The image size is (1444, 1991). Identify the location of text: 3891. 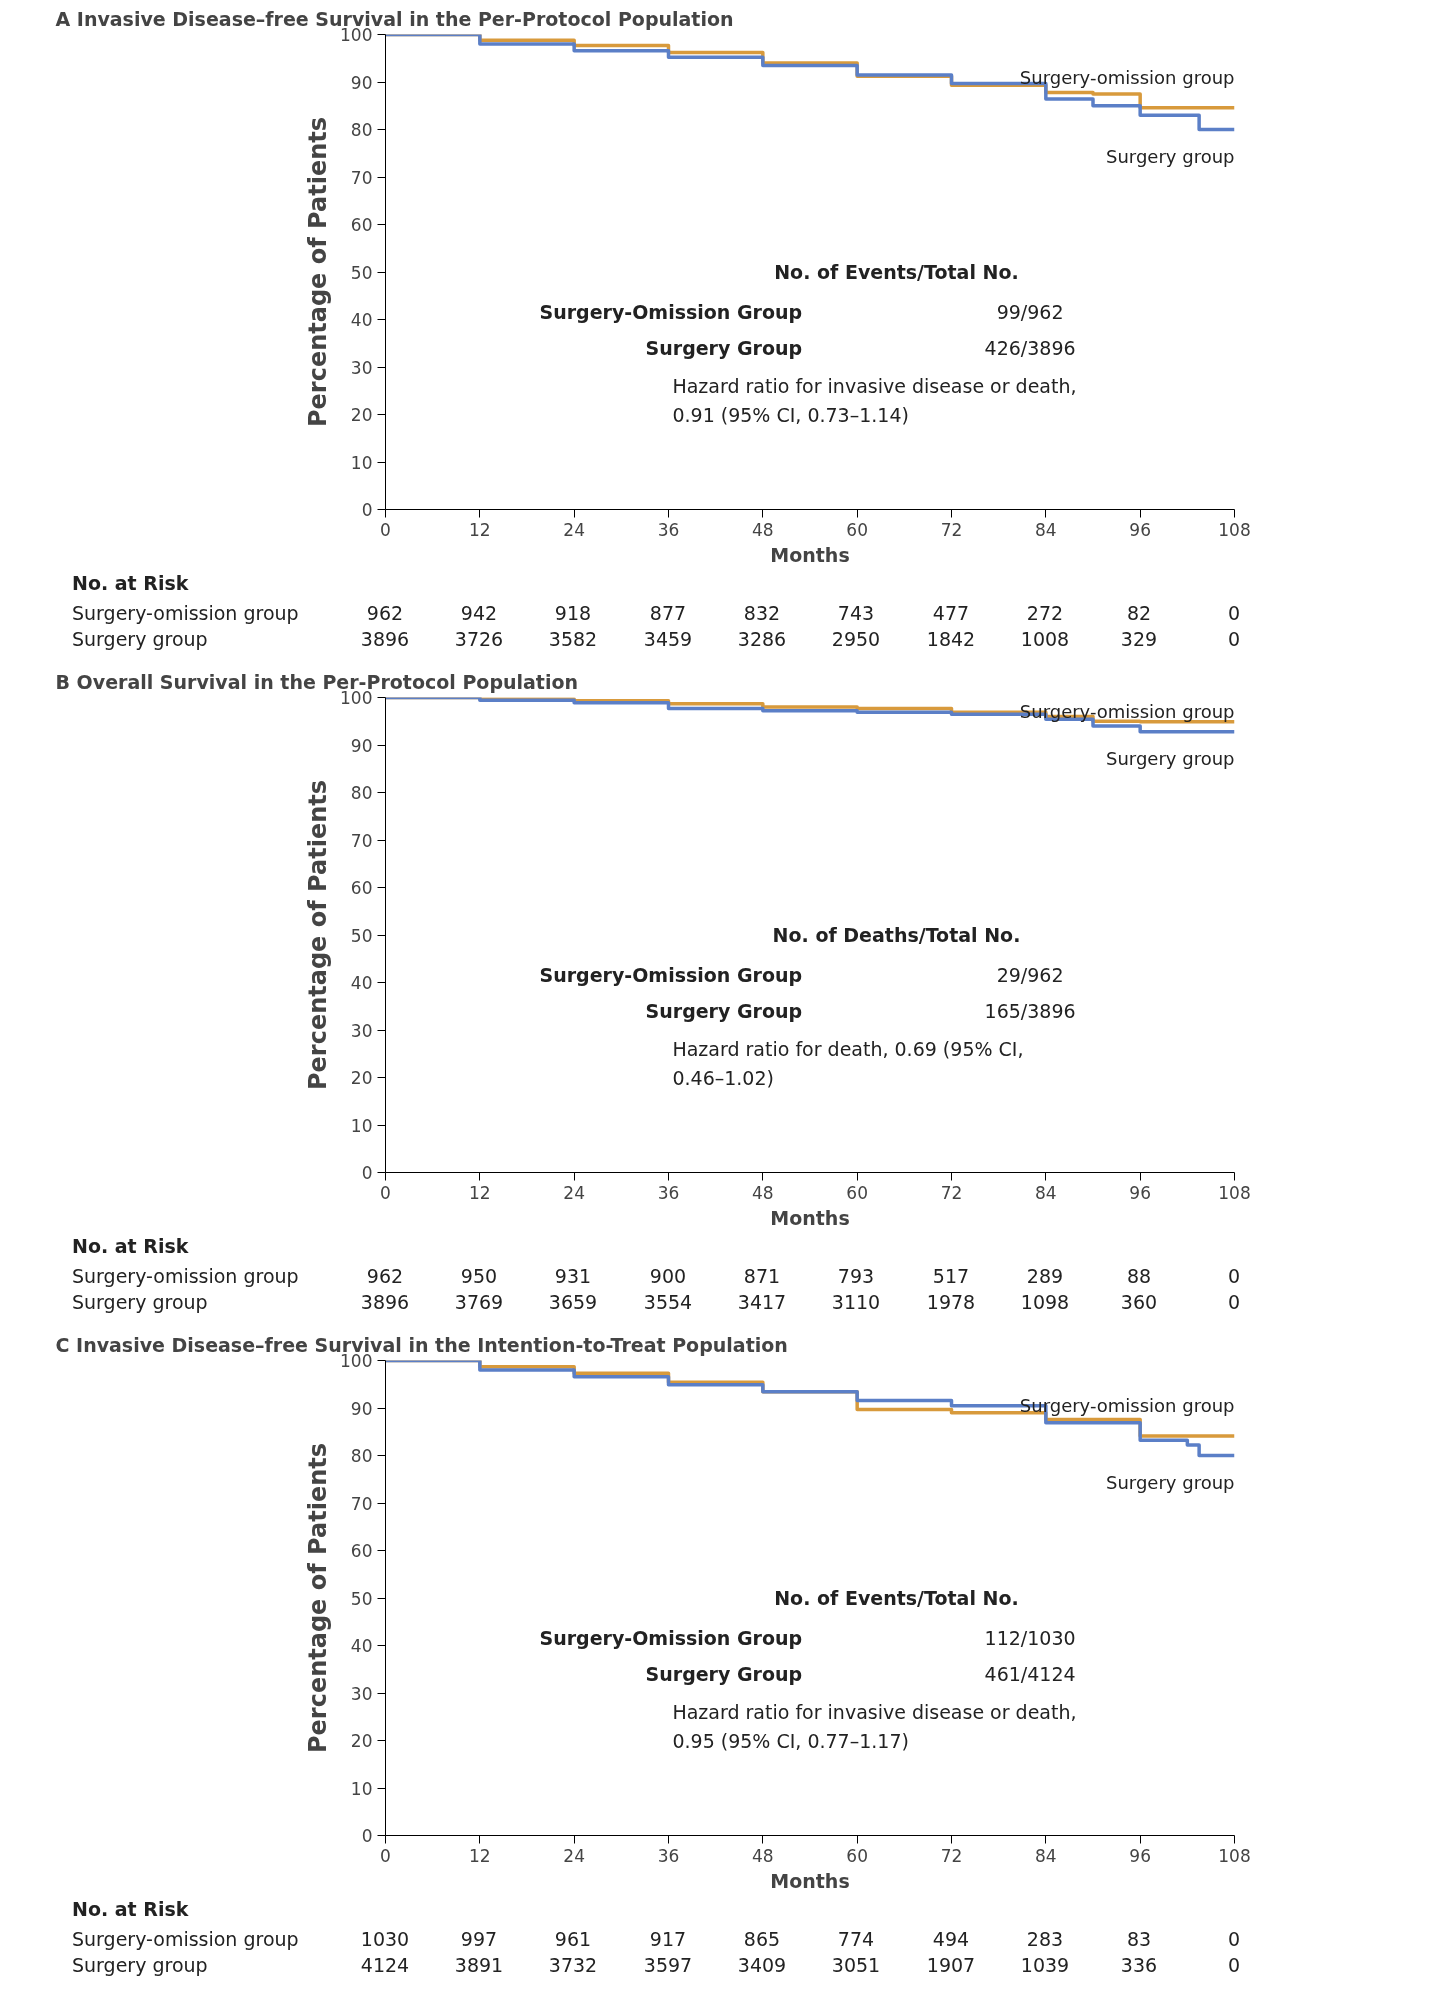
(479, 1965).